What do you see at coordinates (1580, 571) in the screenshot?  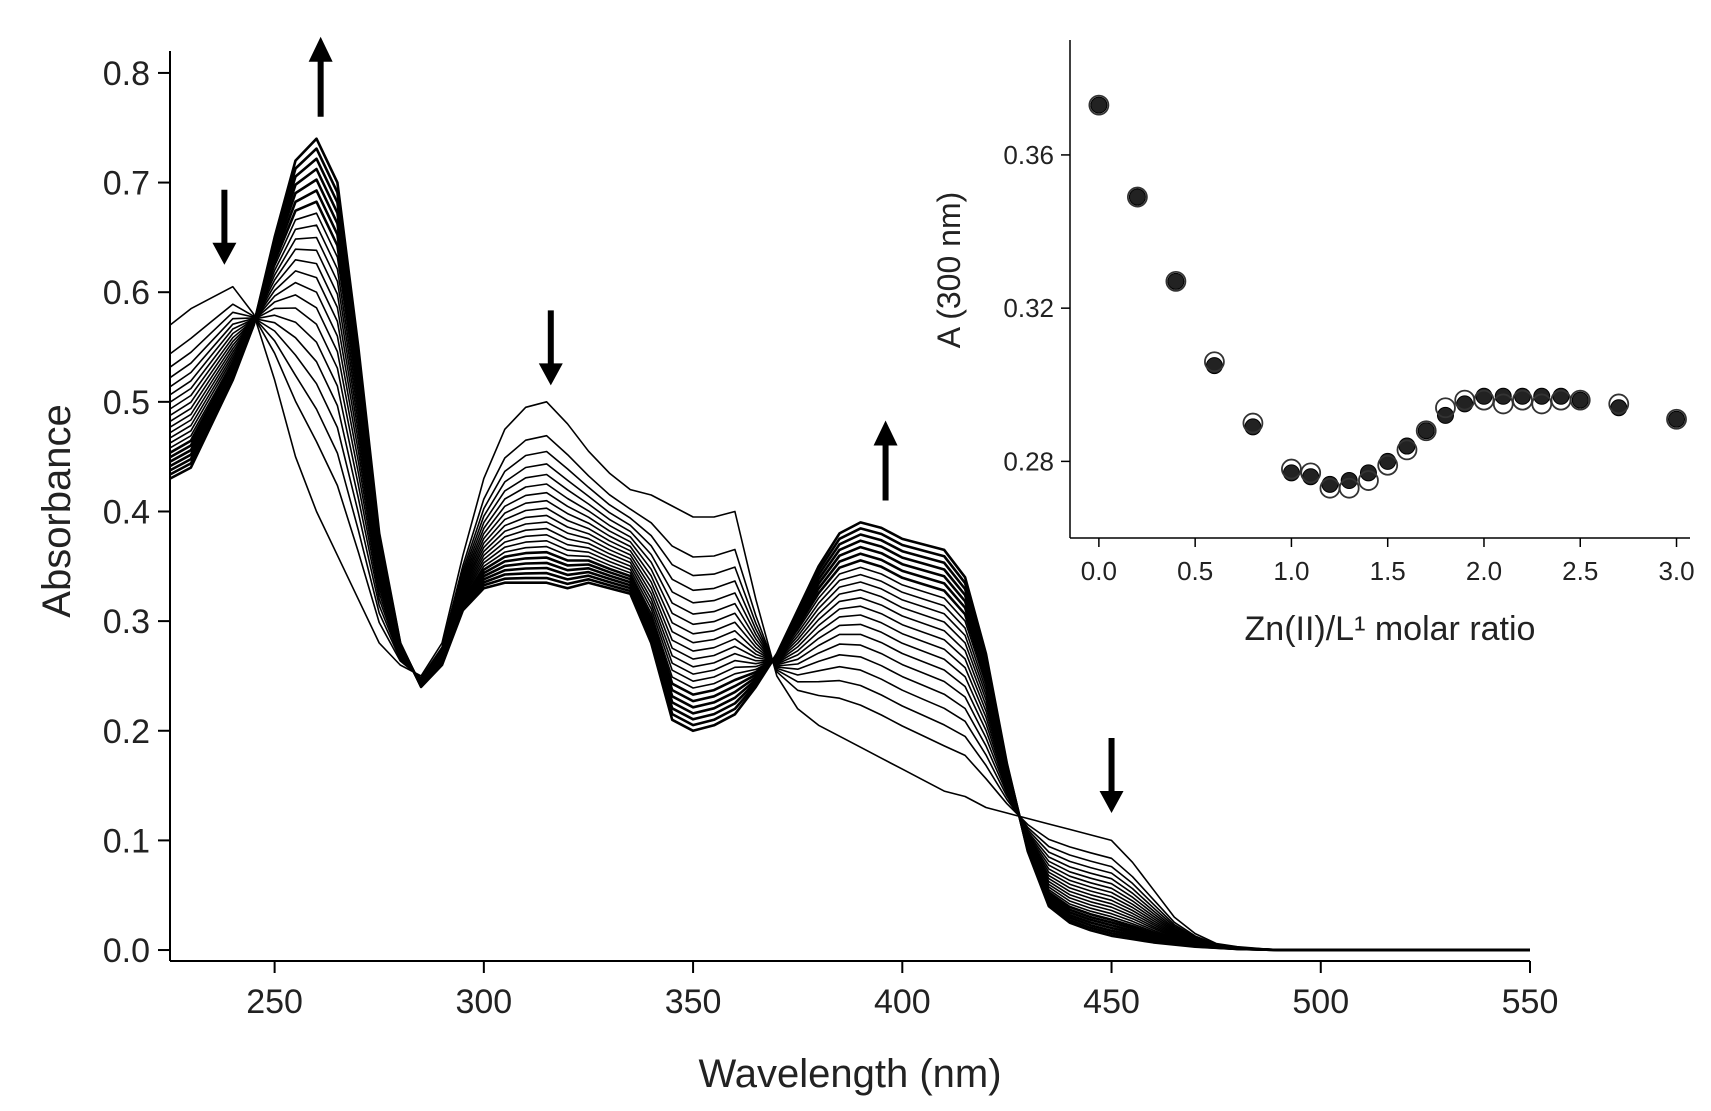 I see `inset-x-tick-label: 2.5` at bounding box center [1580, 571].